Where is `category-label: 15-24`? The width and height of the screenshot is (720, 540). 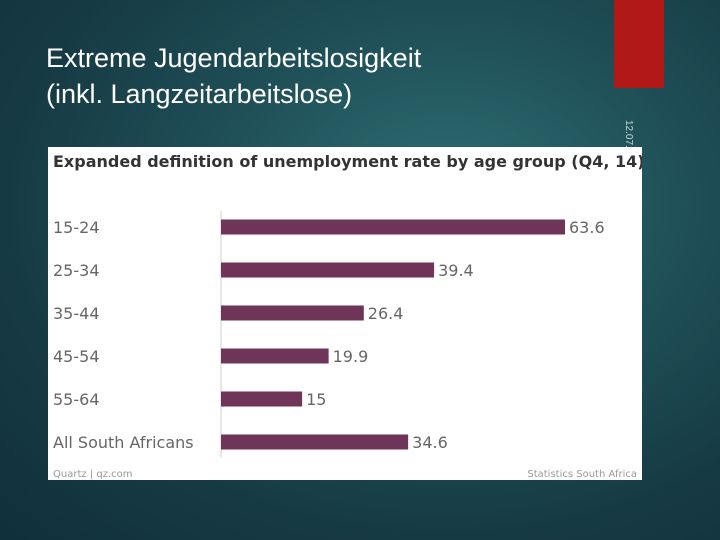
category-label: 15-24 is located at coordinates (76, 227).